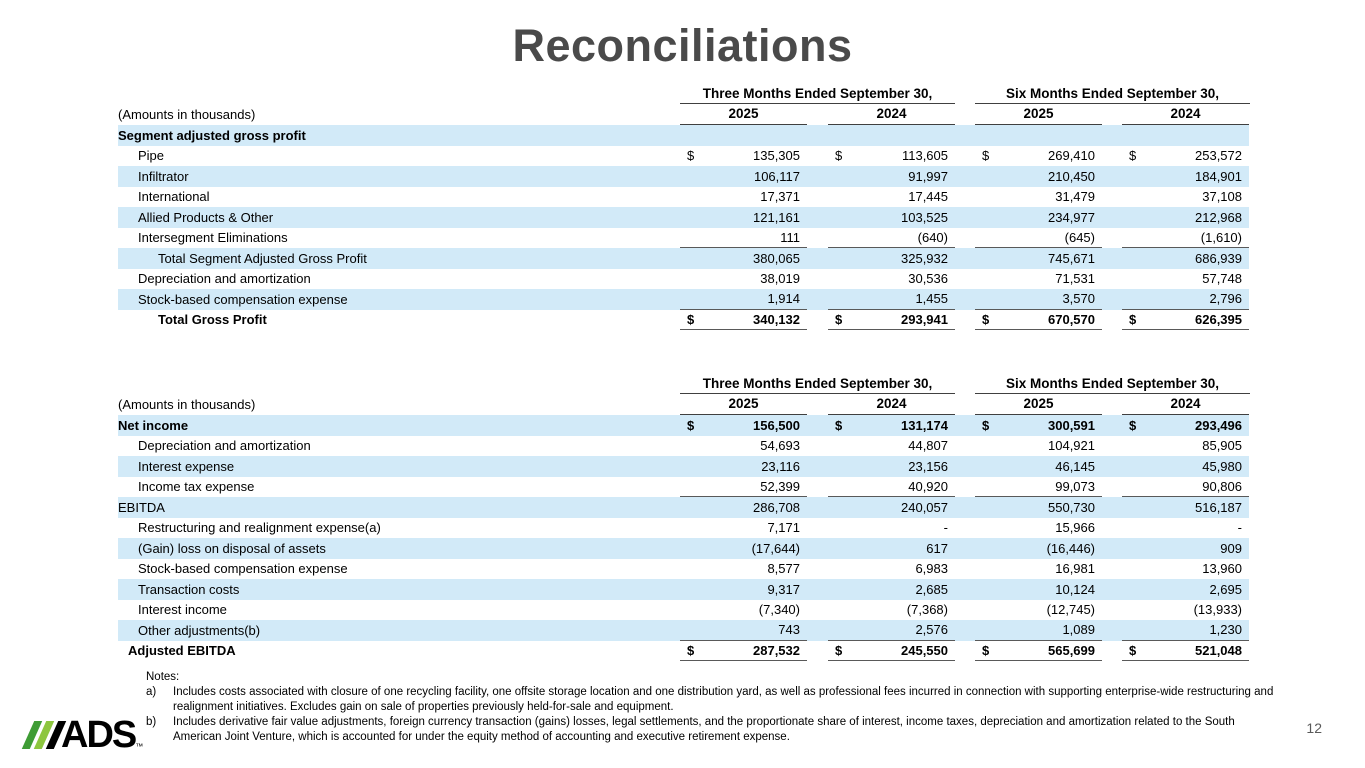 This screenshot has width=1365, height=768. Describe the element at coordinates (891, 279) in the screenshot. I see `value-cell: 30,536` at that location.